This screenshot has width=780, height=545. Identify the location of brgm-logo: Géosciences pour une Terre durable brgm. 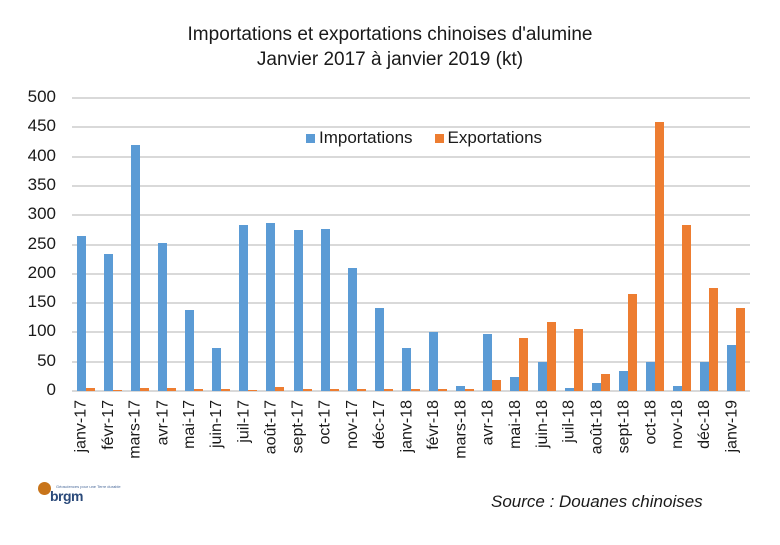
(79, 494).